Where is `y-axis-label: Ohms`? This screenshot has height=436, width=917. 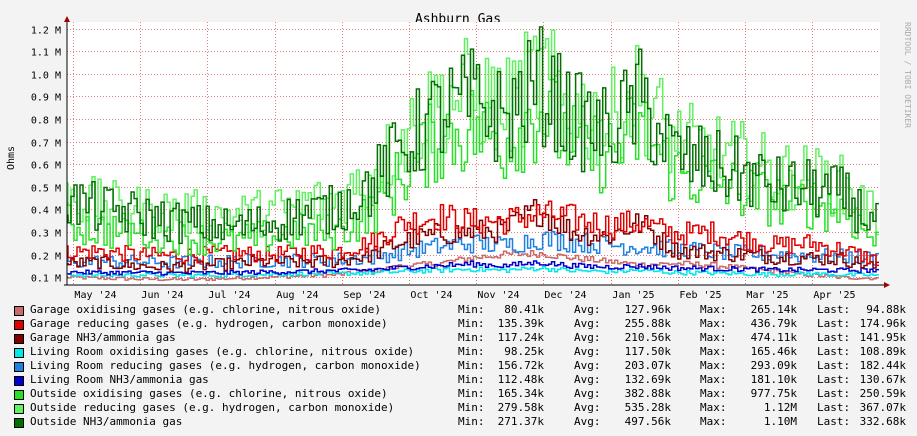
y-axis-label: Ohms is located at coordinates (11, 158).